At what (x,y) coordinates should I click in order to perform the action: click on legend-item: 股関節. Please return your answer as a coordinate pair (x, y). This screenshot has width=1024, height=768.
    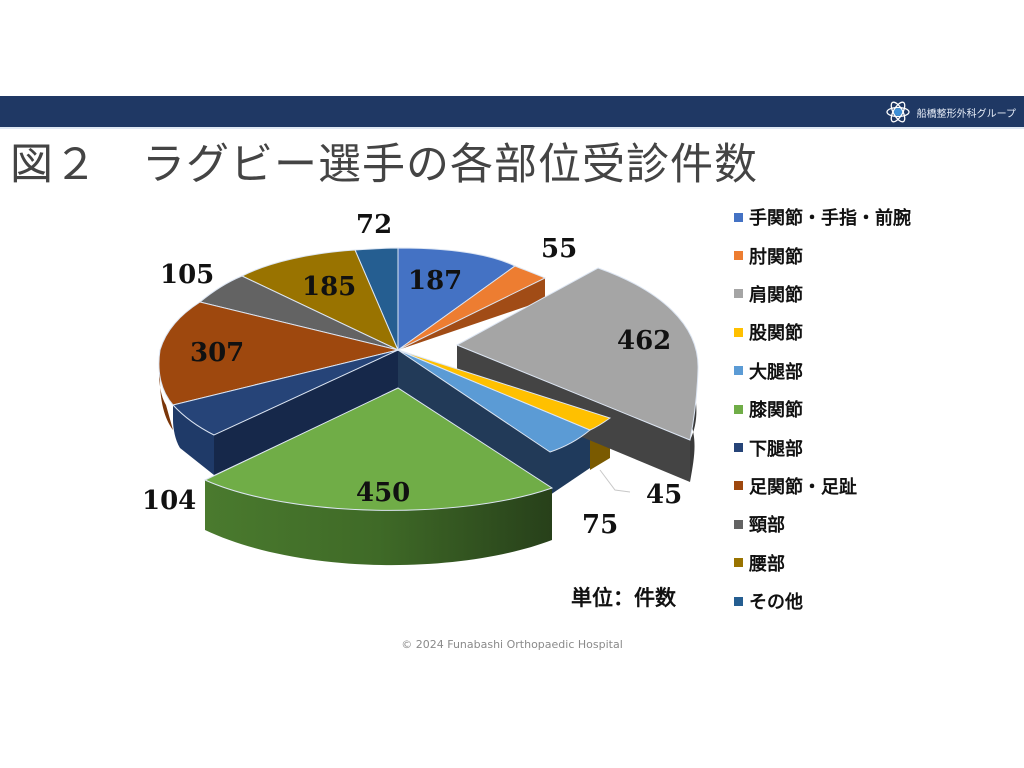
    Looking at the image, I should click on (822, 332).